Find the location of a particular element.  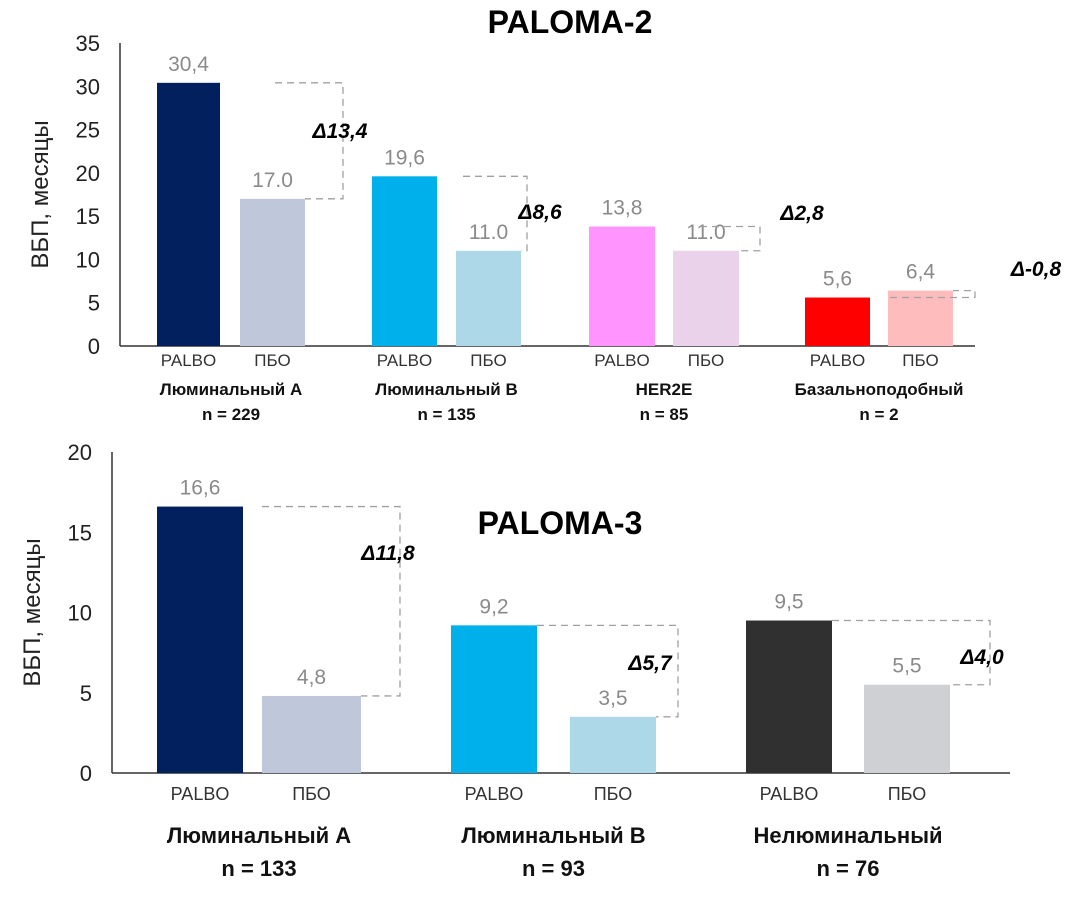

y-tick-label: 30 is located at coordinates (88, 86).